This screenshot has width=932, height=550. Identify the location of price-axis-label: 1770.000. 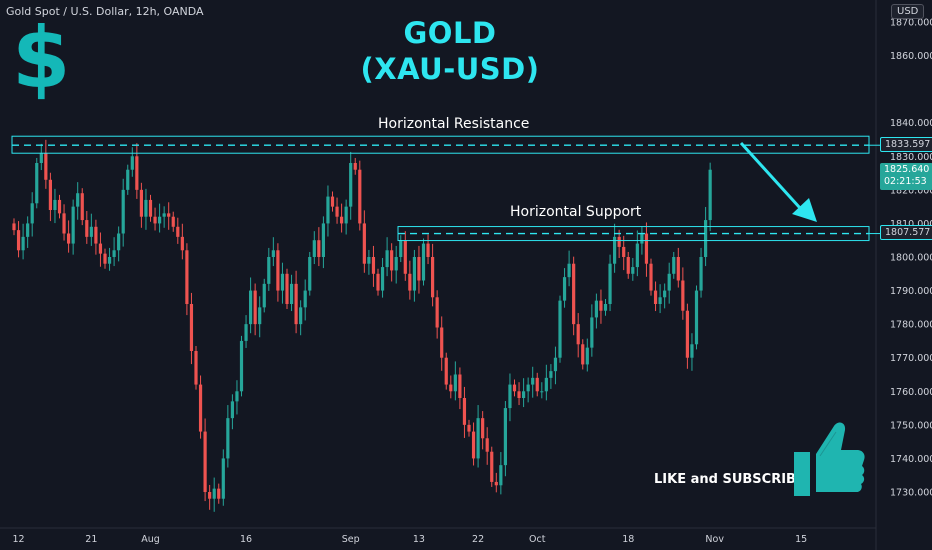
(911, 358).